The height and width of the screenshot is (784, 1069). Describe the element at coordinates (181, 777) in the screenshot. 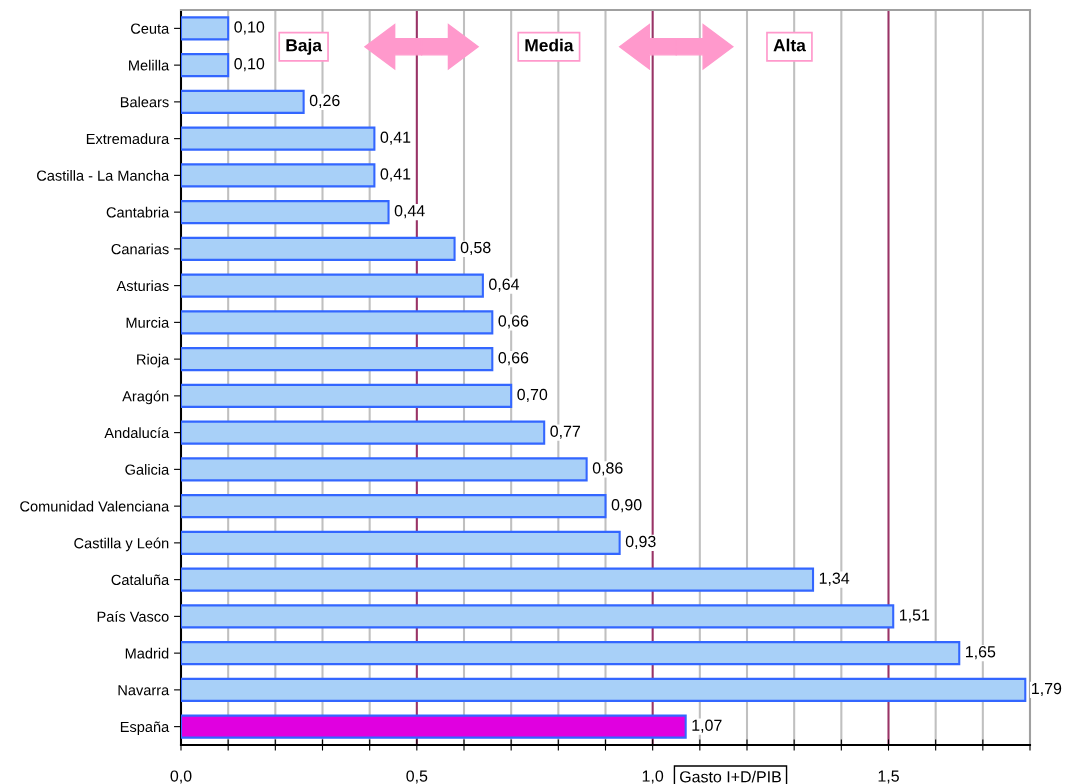

I see `x-tick-label: 0,0` at that location.